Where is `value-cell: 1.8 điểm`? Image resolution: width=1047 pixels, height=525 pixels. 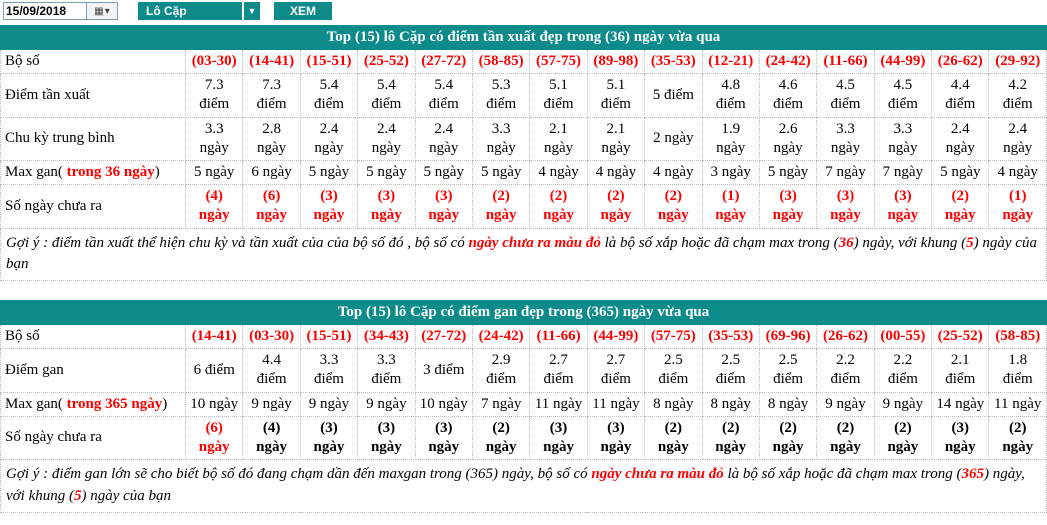
value-cell: 1.8 điểm is located at coordinates (1017, 370).